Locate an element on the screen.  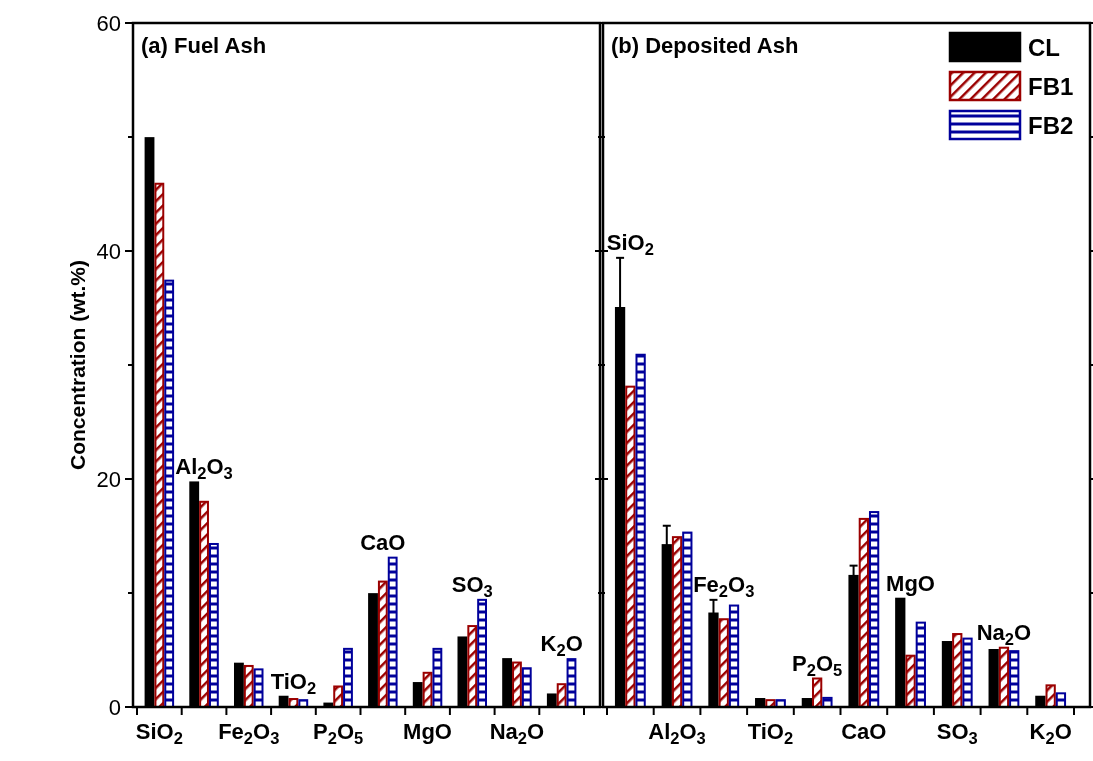
legend-label: CL is located at coordinates (1044, 47).